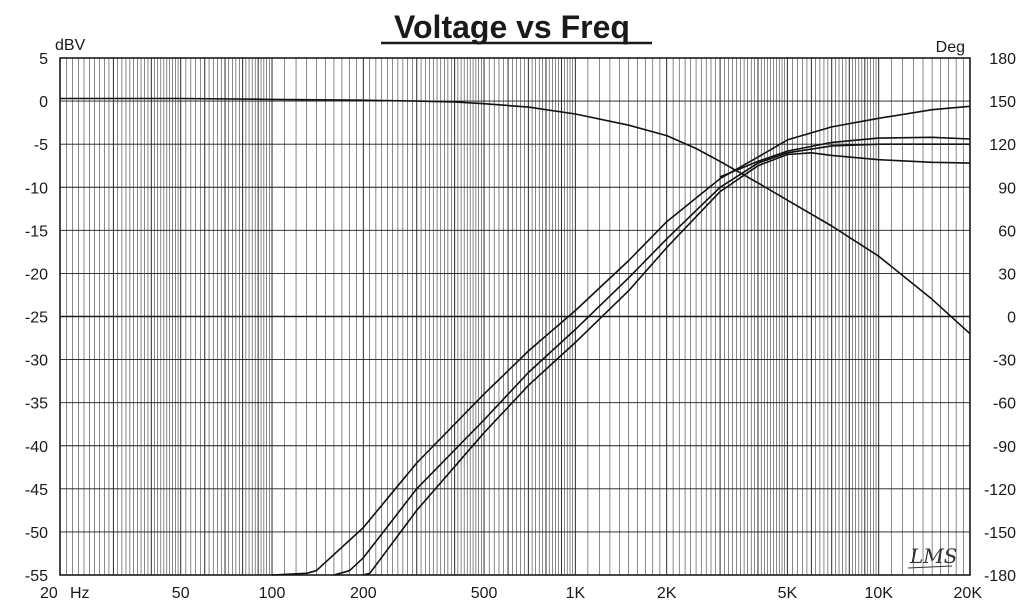  What do you see at coordinates (667, 593) in the screenshot?
I see `x-tick-label: 2K` at bounding box center [667, 593].